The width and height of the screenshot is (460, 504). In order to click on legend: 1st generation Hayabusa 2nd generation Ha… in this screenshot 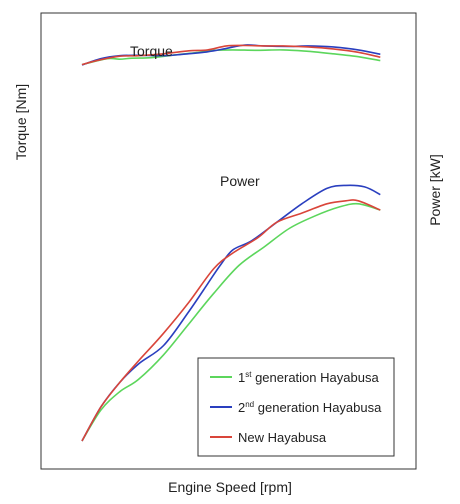, I will do `click(296, 407)`.